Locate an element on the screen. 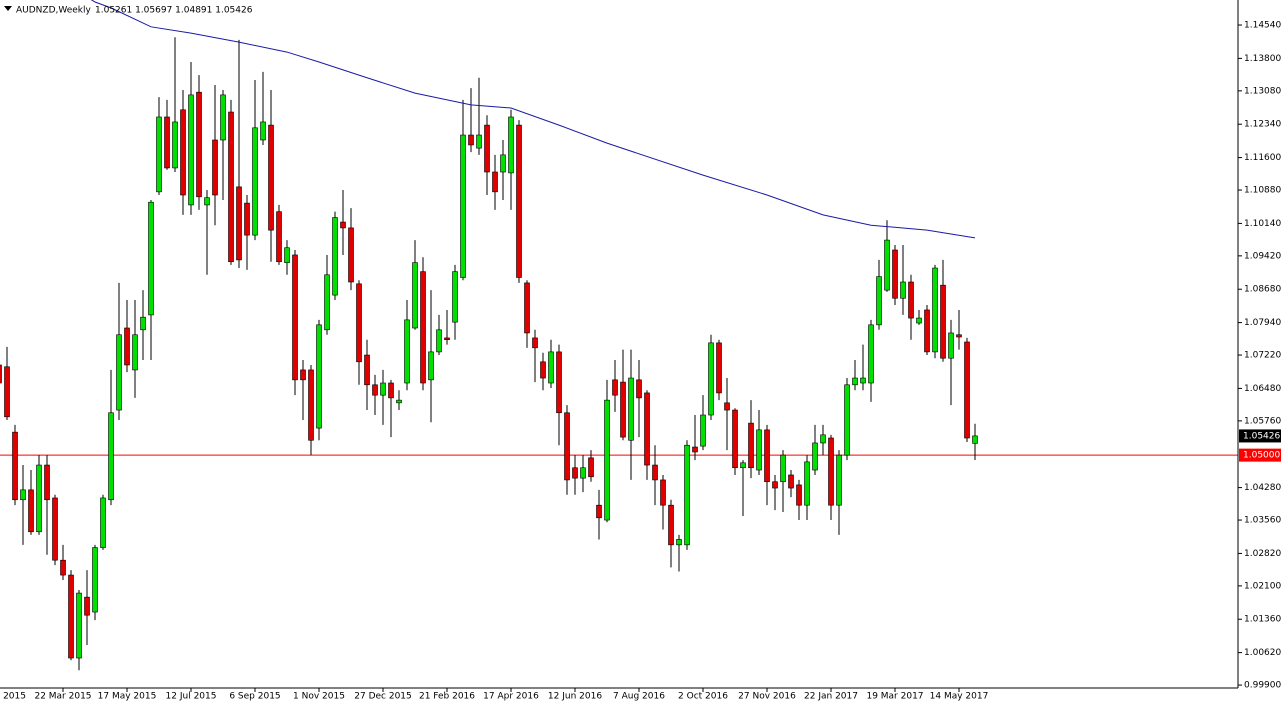 The height and width of the screenshot is (708, 1282). chart-title: AUDNZD,Weekly is located at coordinates (54, 11).